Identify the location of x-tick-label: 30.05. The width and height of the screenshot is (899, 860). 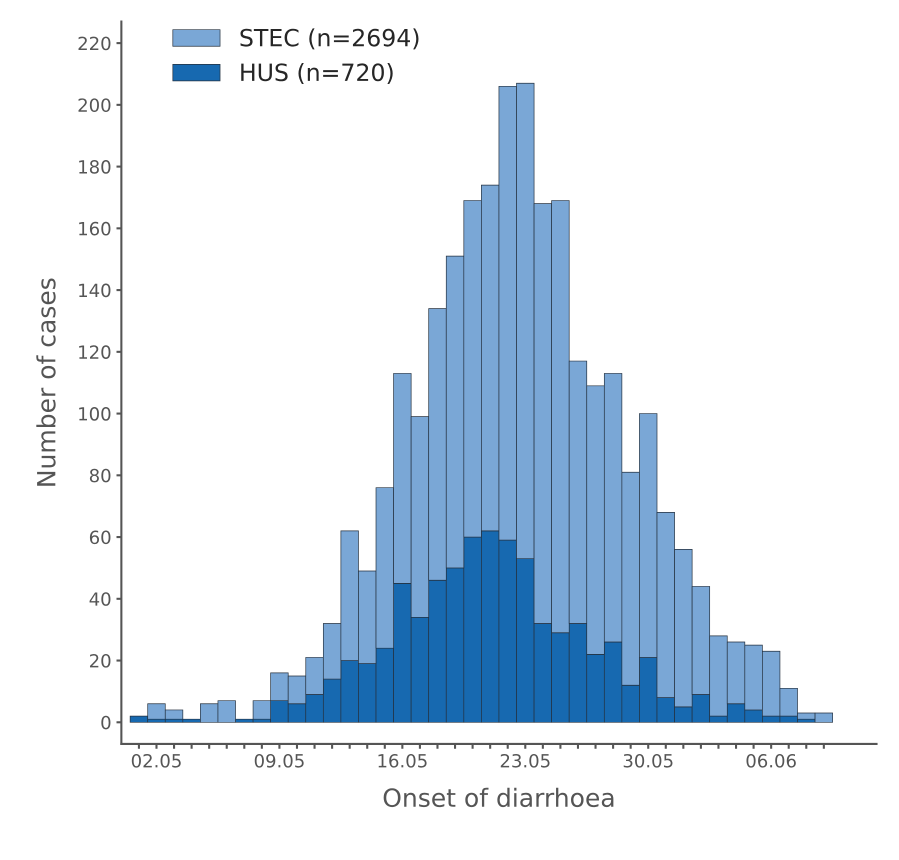
(648, 761).